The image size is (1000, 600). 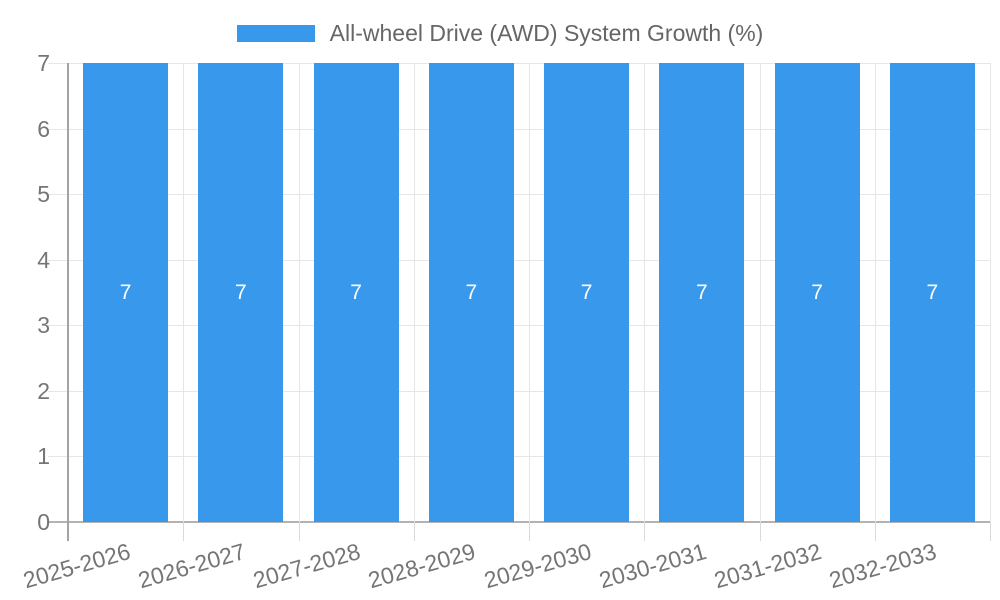 What do you see at coordinates (68, 302) in the screenshot?
I see `y-axis-line` at bounding box center [68, 302].